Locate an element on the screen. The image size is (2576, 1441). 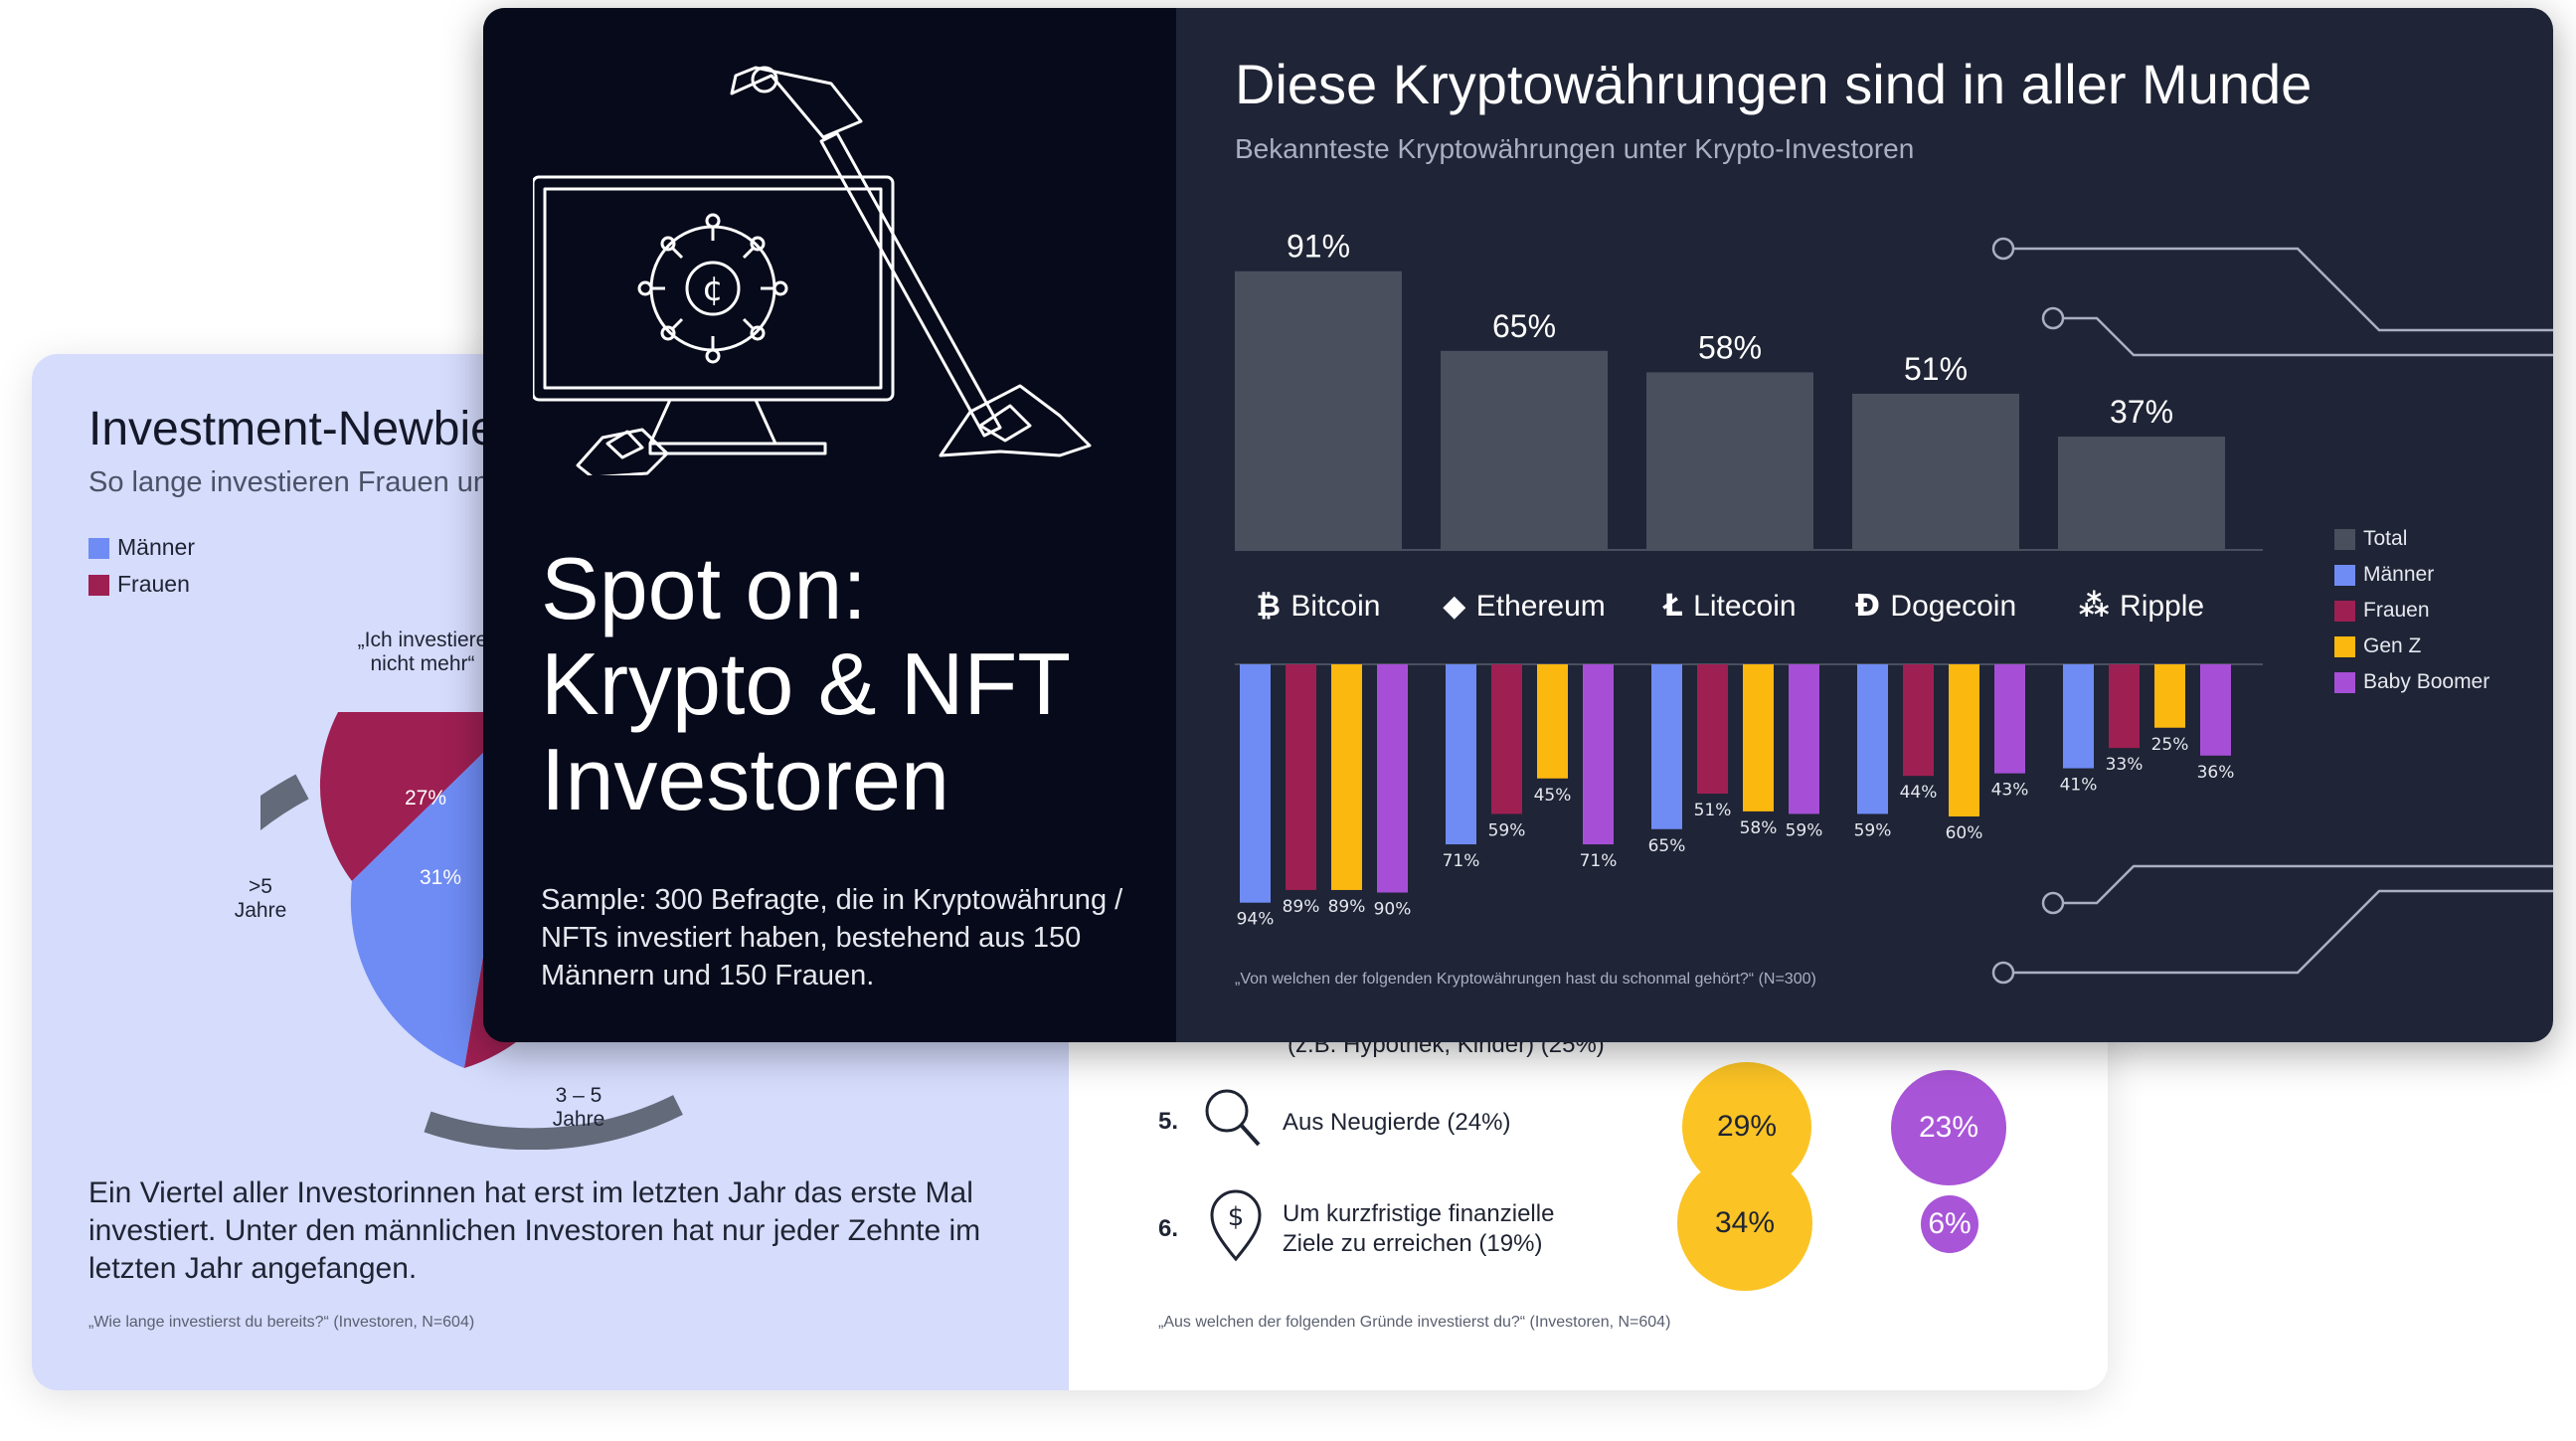
circuit-decoration is located at coordinates (2272, 611).